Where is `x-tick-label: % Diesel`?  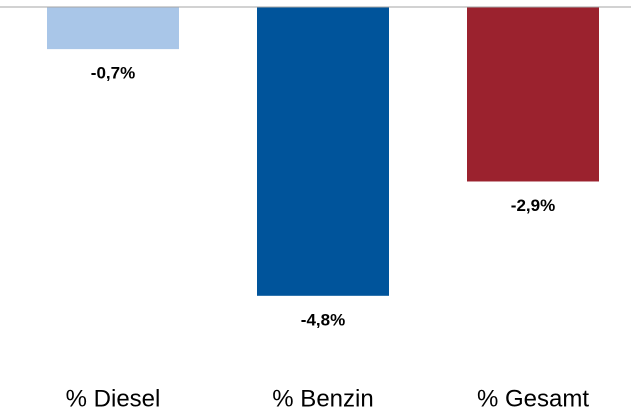 x-tick-label: % Diesel is located at coordinates (113, 398).